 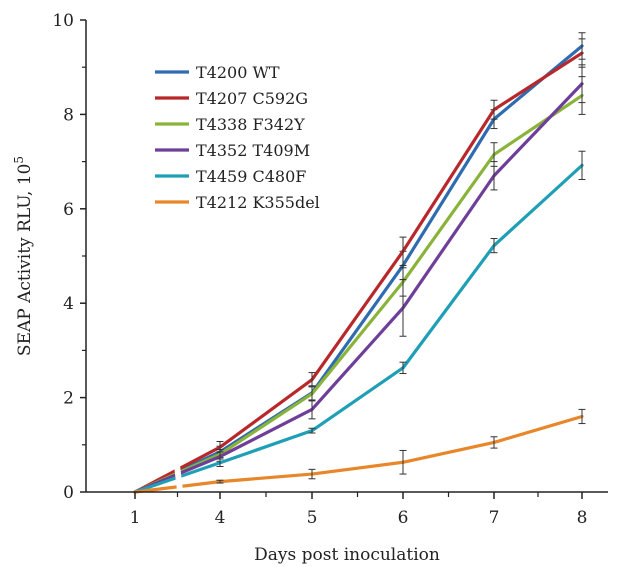 I want to click on x-tick-label: 6, so click(x=403, y=518).